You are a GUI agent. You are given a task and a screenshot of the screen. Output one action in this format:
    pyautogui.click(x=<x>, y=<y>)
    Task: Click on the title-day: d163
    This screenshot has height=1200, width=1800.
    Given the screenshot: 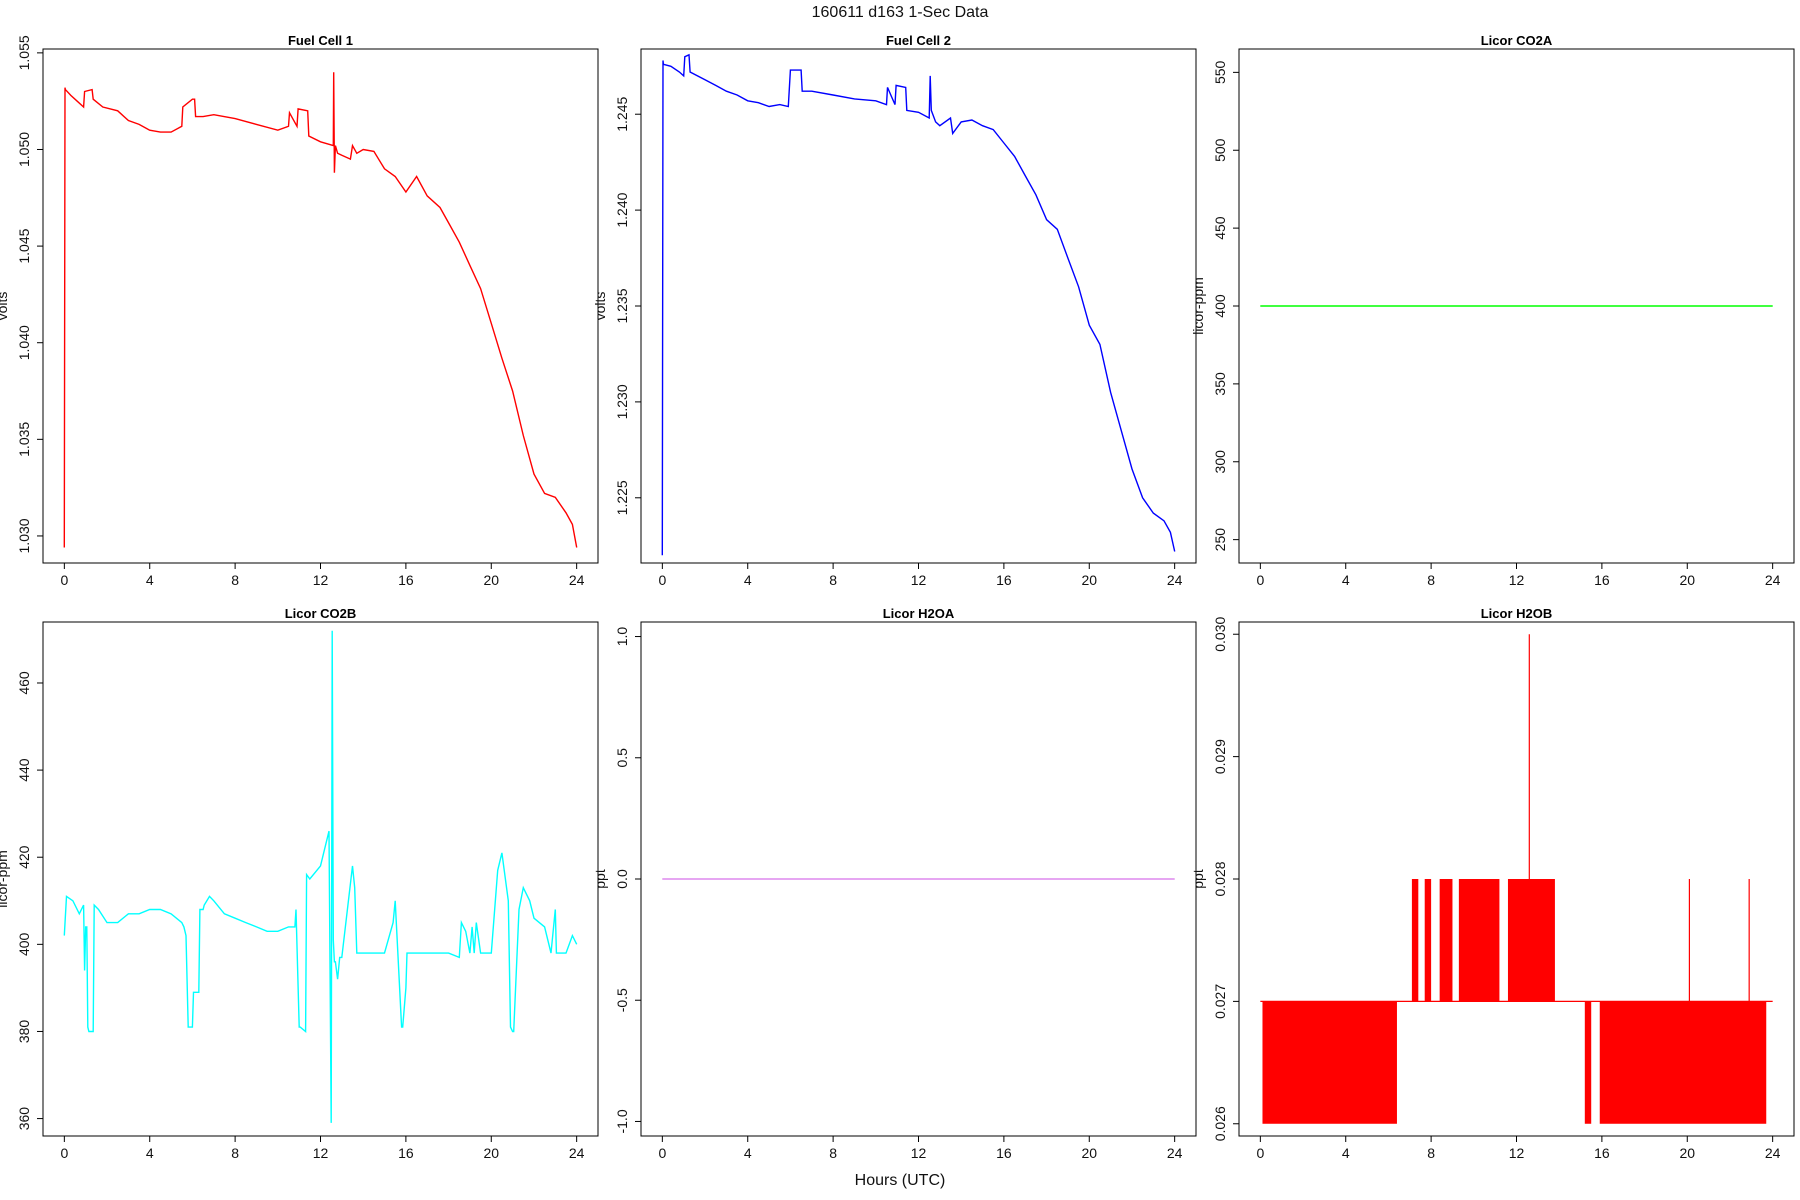 What is the action you would take?
    pyautogui.click(x=886, y=12)
    